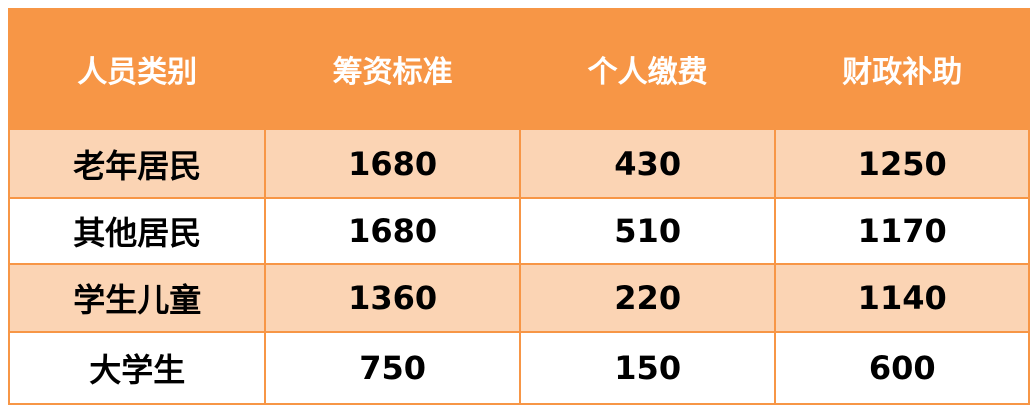  What do you see at coordinates (647, 163) in the screenshot?
I see `cell: 430` at bounding box center [647, 163].